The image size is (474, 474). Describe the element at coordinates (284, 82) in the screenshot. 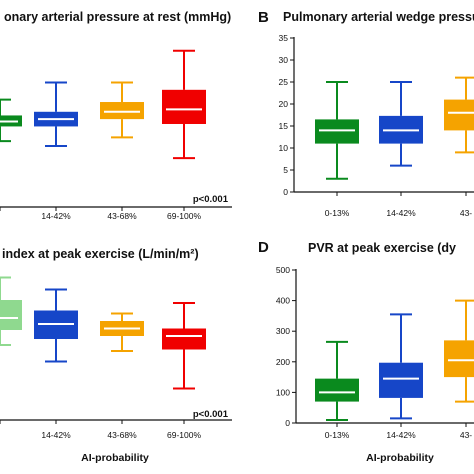

I see `y-tick-label: 25` at that location.